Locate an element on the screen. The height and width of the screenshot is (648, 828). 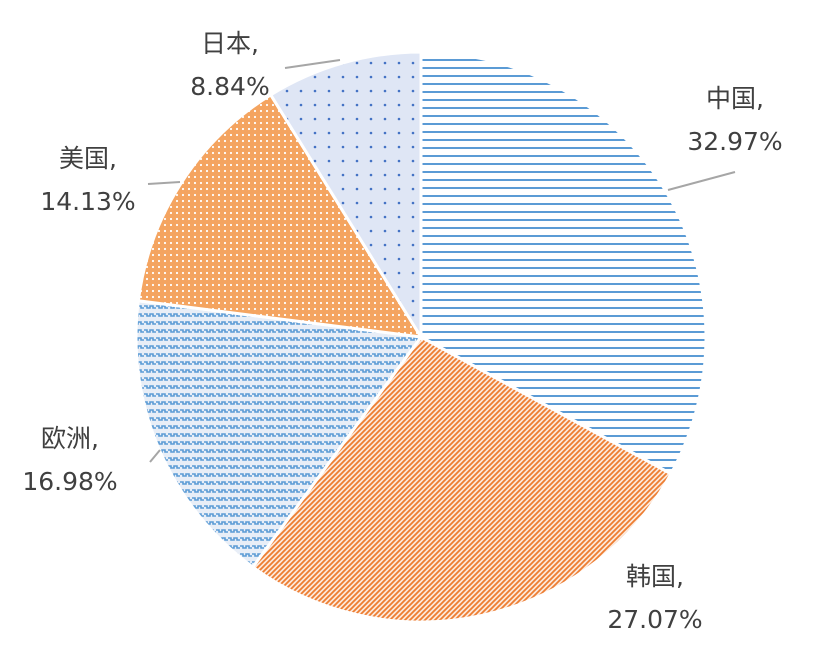
value-label: 32.97% is located at coordinates (734, 141).